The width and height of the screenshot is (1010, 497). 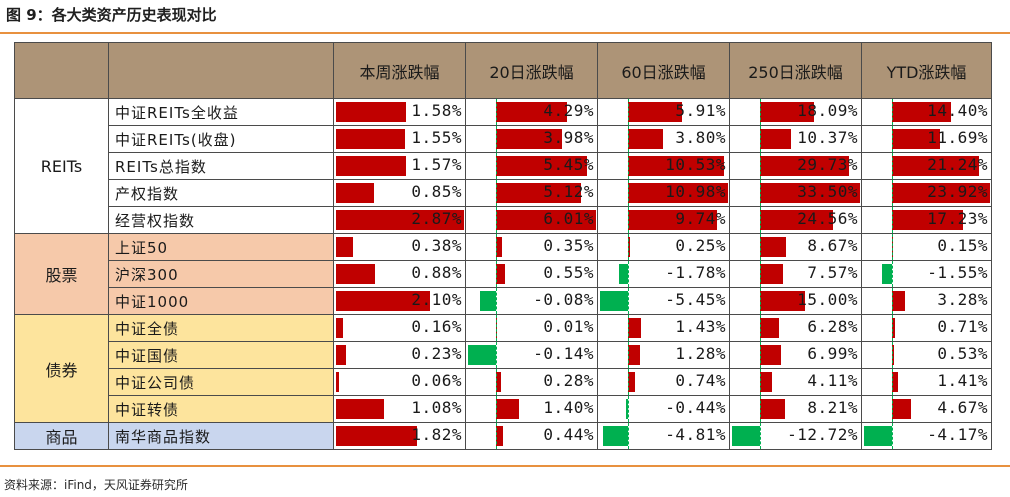 What do you see at coordinates (832, 353) in the screenshot?
I see `value-label: 6.99%` at bounding box center [832, 353].